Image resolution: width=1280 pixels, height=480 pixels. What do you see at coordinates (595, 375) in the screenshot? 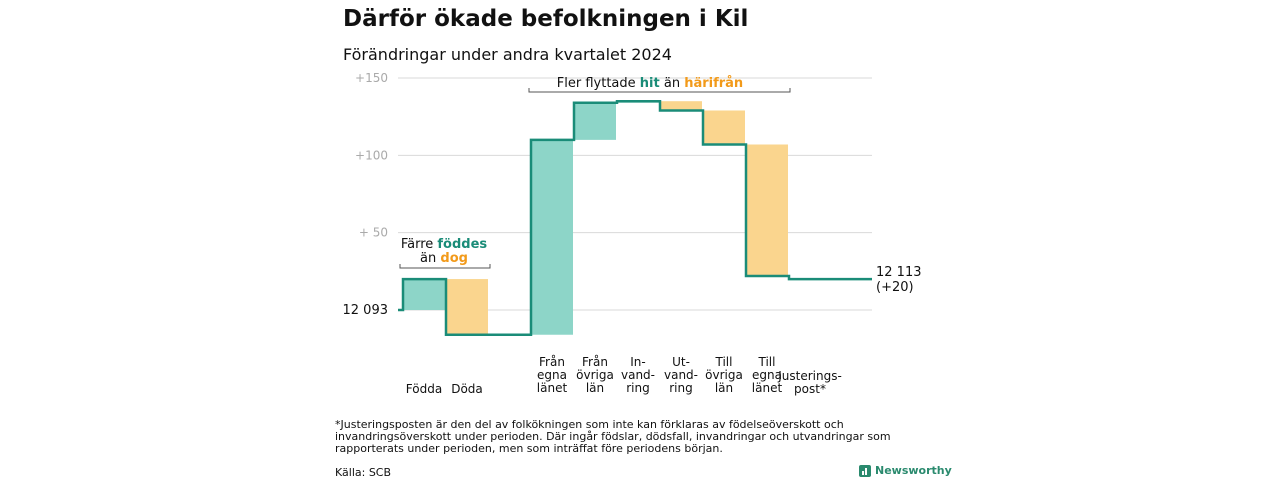
I see `category-label: Från övriga län` at bounding box center [595, 375].